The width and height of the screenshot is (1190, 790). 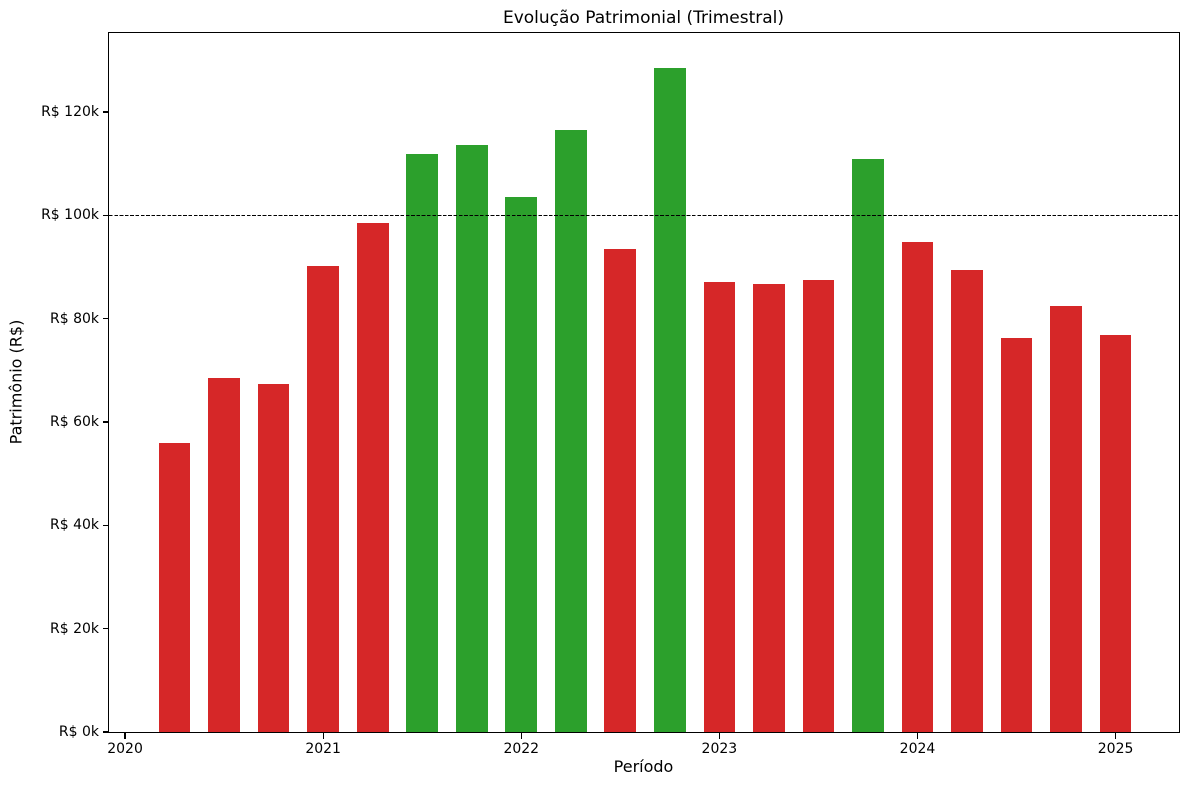 What do you see at coordinates (719, 506) in the screenshot?
I see `bar-2022Q4` at bounding box center [719, 506].